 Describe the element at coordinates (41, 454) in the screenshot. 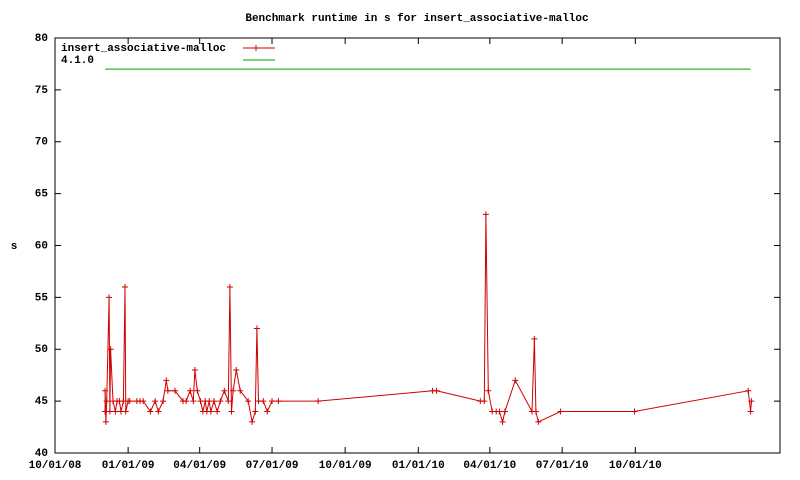

I see `y-tick-label: 40` at that location.